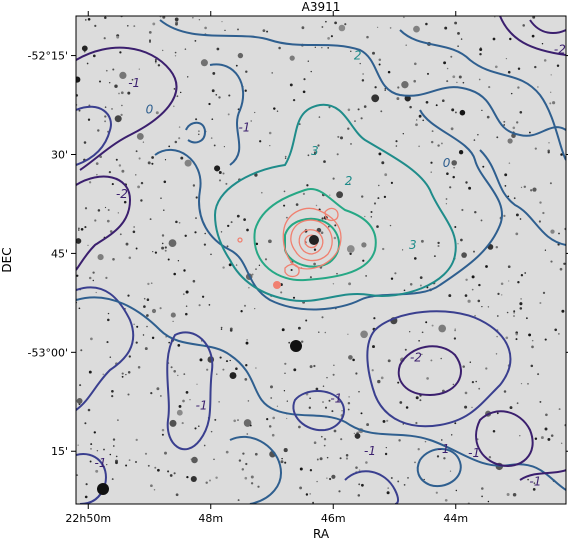  I want to click on contour-label: -2, so click(560, 50).